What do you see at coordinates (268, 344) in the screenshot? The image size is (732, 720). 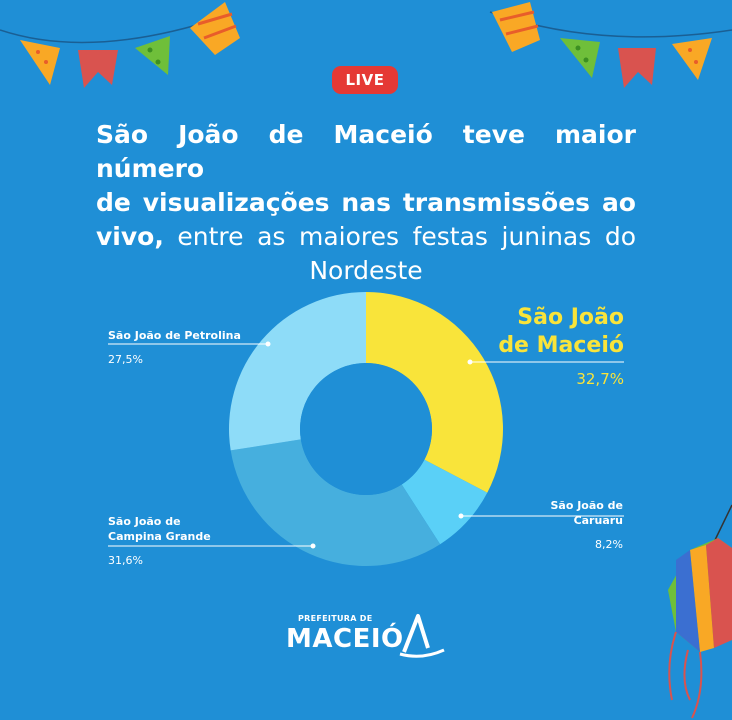 I see `leader-petrolina-dot` at bounding box center [268, 344].